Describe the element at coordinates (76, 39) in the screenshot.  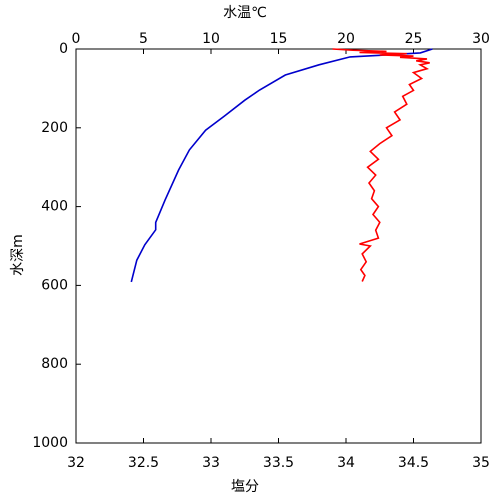
I see `x2-tick-label: 0` at that location.